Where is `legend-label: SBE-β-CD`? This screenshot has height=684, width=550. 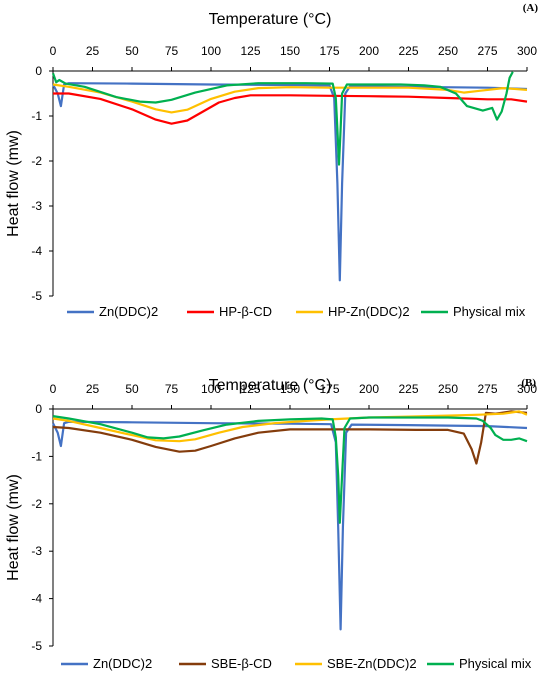 legend-label: SBE-β-CD is located at coordinates (241, 663).